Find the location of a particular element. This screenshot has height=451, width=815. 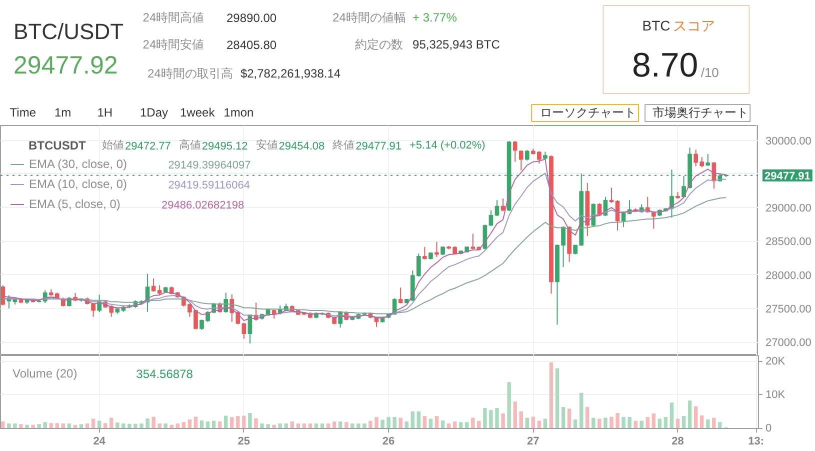

annotation: 29477.91 is located at coordinates (379, 146).